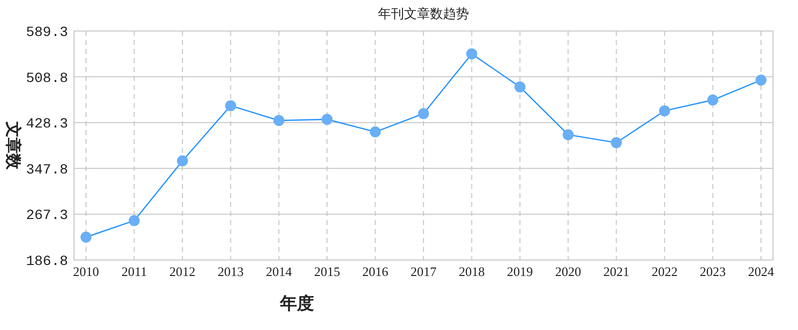 This screenshot has height=330, width=798. I want to click on y-tick-label: 428.3, so click(47, 124).